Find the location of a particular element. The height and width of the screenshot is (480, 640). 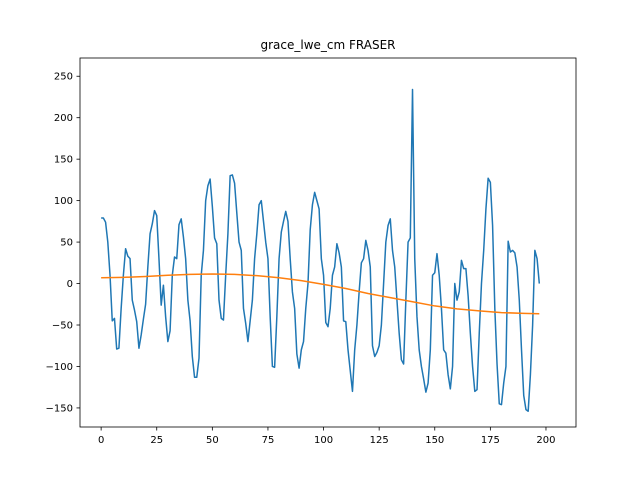

y-tick-label: −150 is located at coordinates (59, 408).